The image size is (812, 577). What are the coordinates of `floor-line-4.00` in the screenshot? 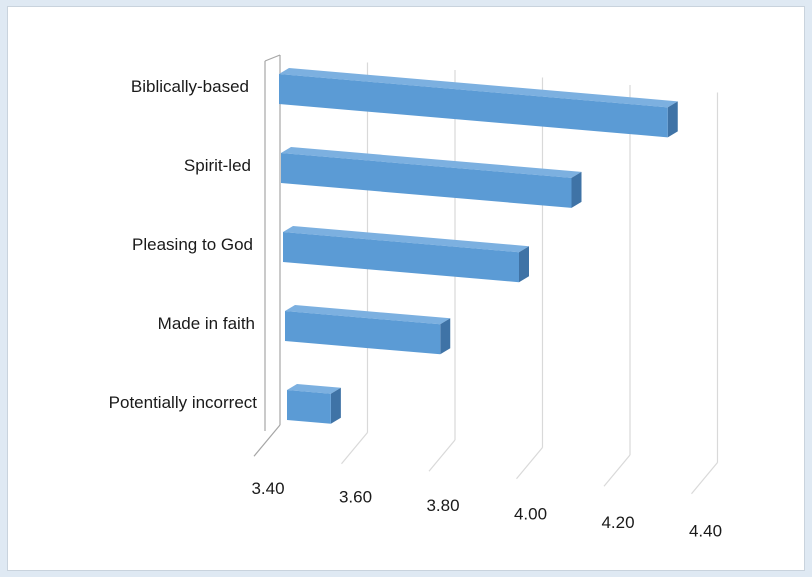 It's located at (529, 463).